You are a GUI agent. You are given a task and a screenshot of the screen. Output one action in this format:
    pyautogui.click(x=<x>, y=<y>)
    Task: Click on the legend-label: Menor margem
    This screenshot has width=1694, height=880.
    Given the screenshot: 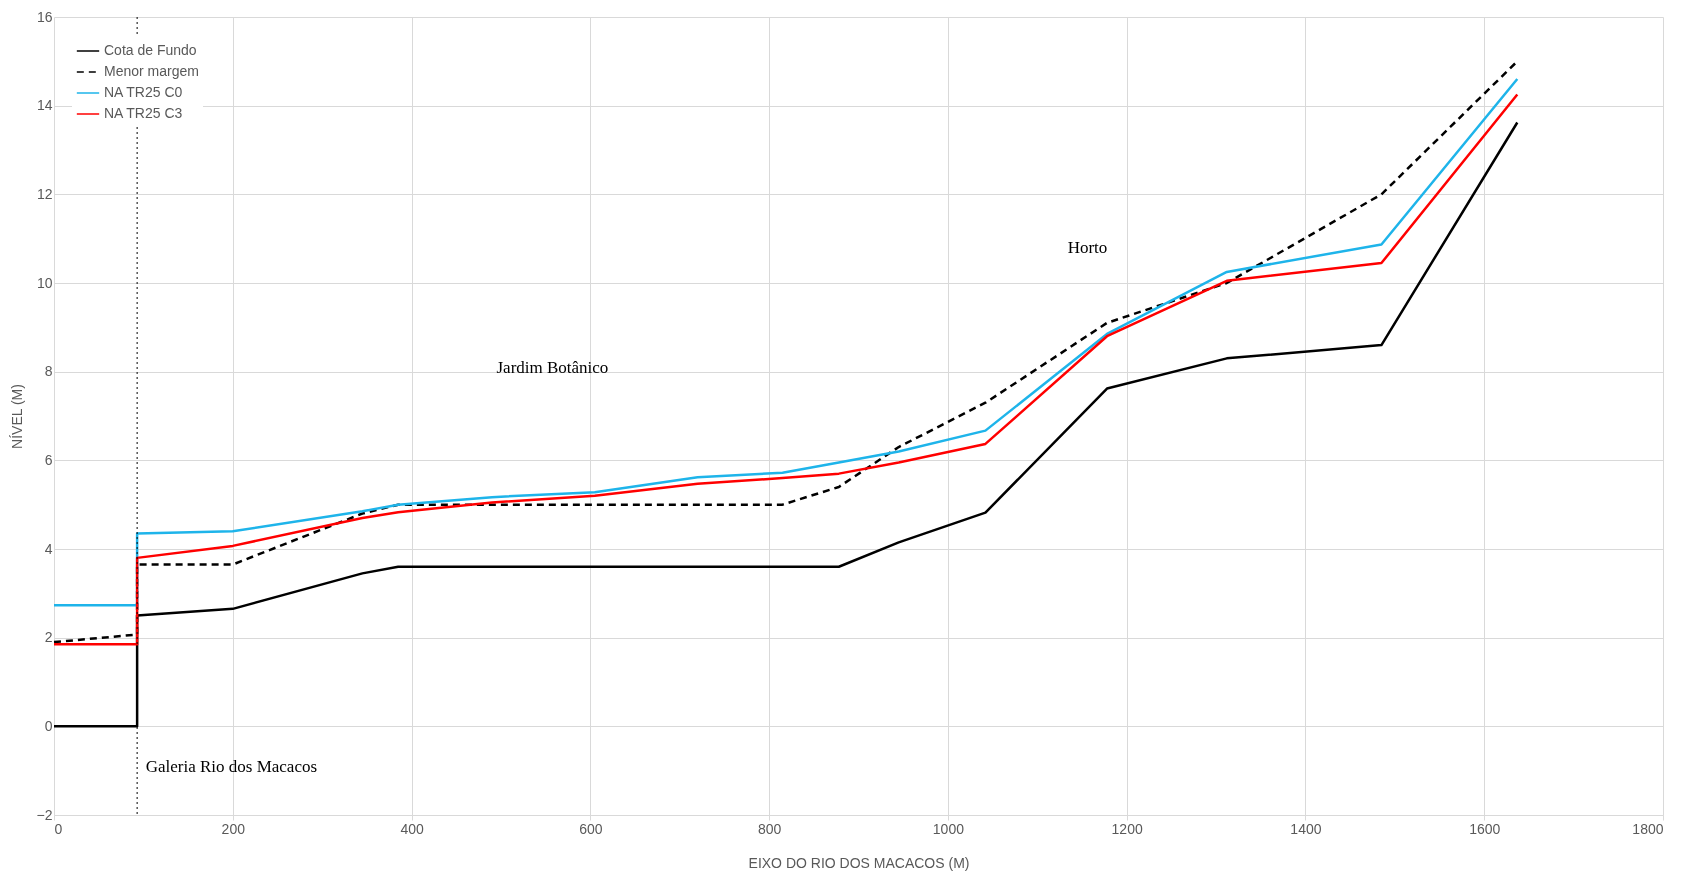 What is the action you would take?
    pyautogui.click(x=151, y=71)
    